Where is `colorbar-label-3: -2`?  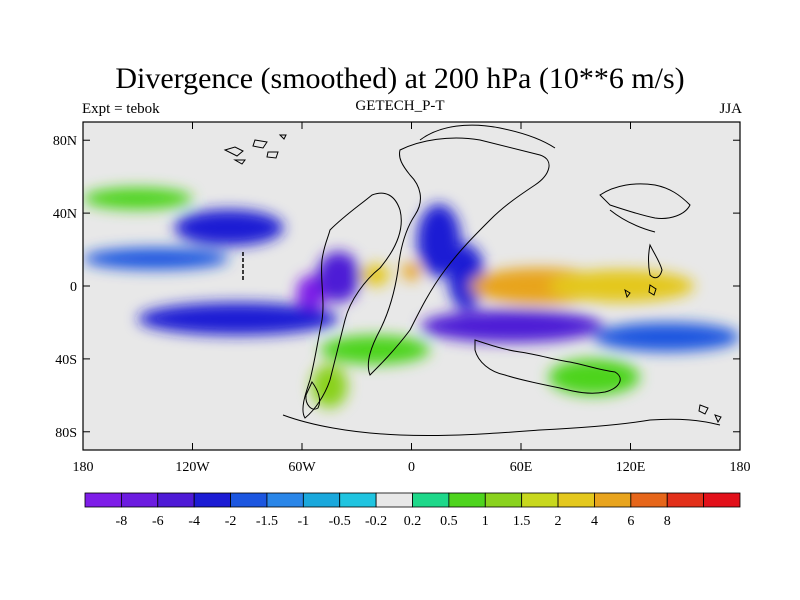 colorbar-label-3: -2 is located at coordinates (231, 521).